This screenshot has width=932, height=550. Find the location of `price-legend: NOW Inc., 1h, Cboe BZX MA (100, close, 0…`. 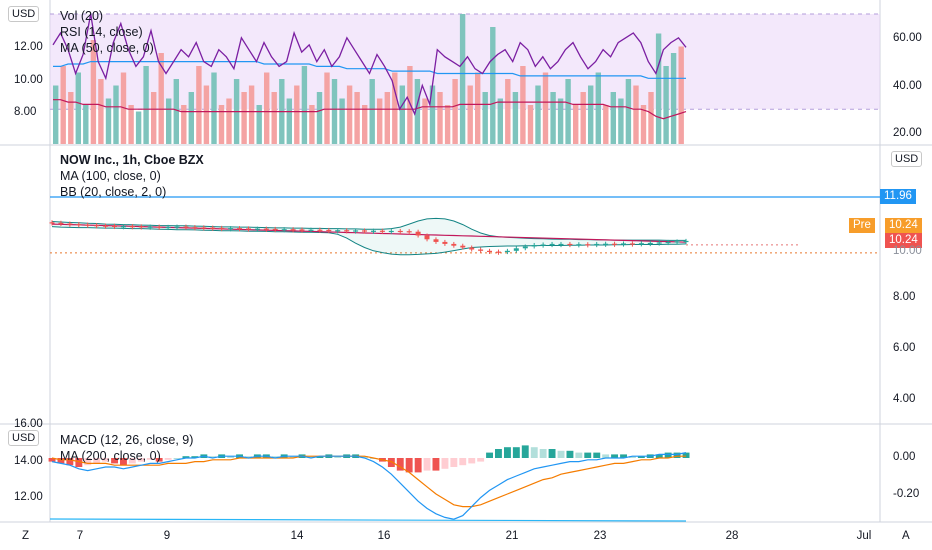

price-legend: NOW Inc., 1h, Cboe BZX MA (100, close, 0… is located at coordinates (132, 176).